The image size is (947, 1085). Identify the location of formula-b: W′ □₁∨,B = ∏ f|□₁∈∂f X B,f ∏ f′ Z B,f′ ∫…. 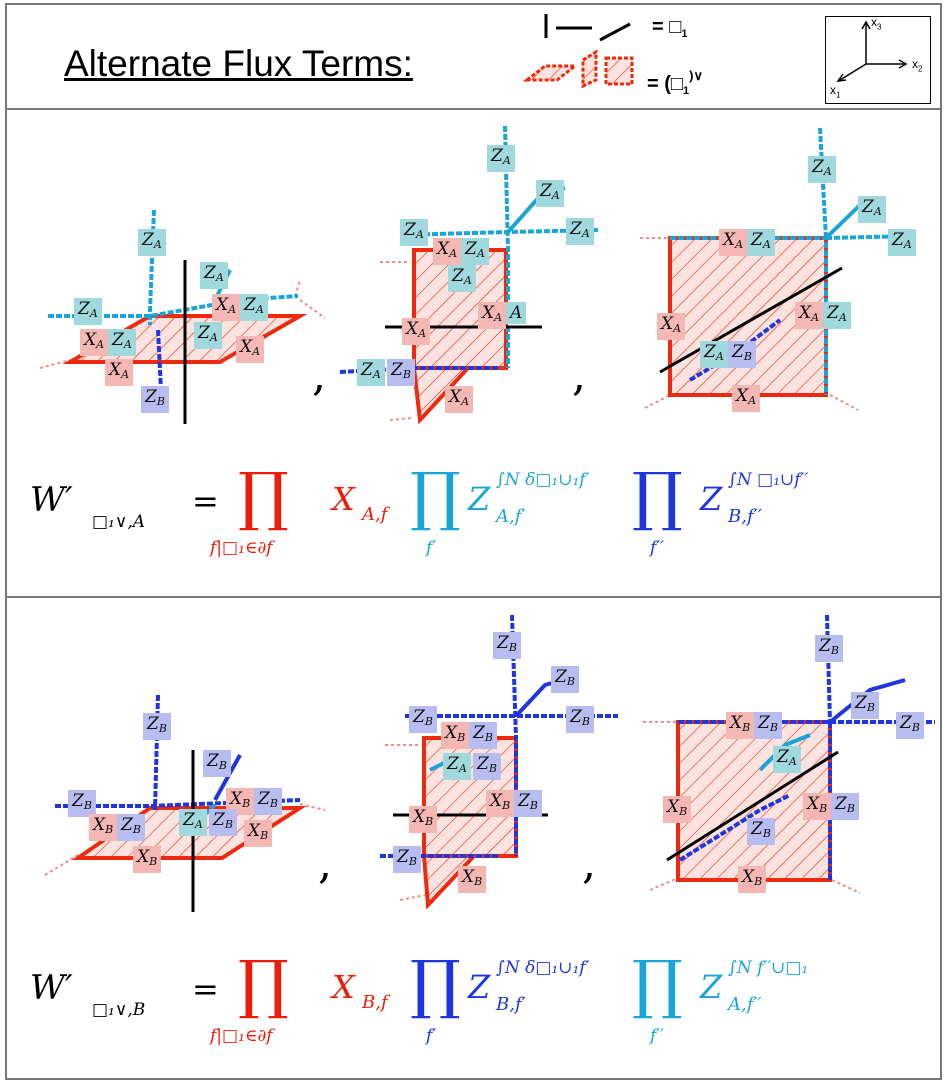
(470, 998).